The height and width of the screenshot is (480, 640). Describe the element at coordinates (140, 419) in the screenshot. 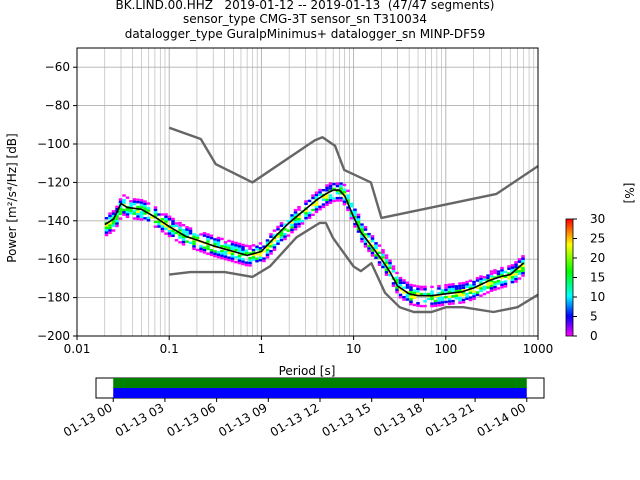

I see `timeline-tick-label: 01-13 03` at that location.